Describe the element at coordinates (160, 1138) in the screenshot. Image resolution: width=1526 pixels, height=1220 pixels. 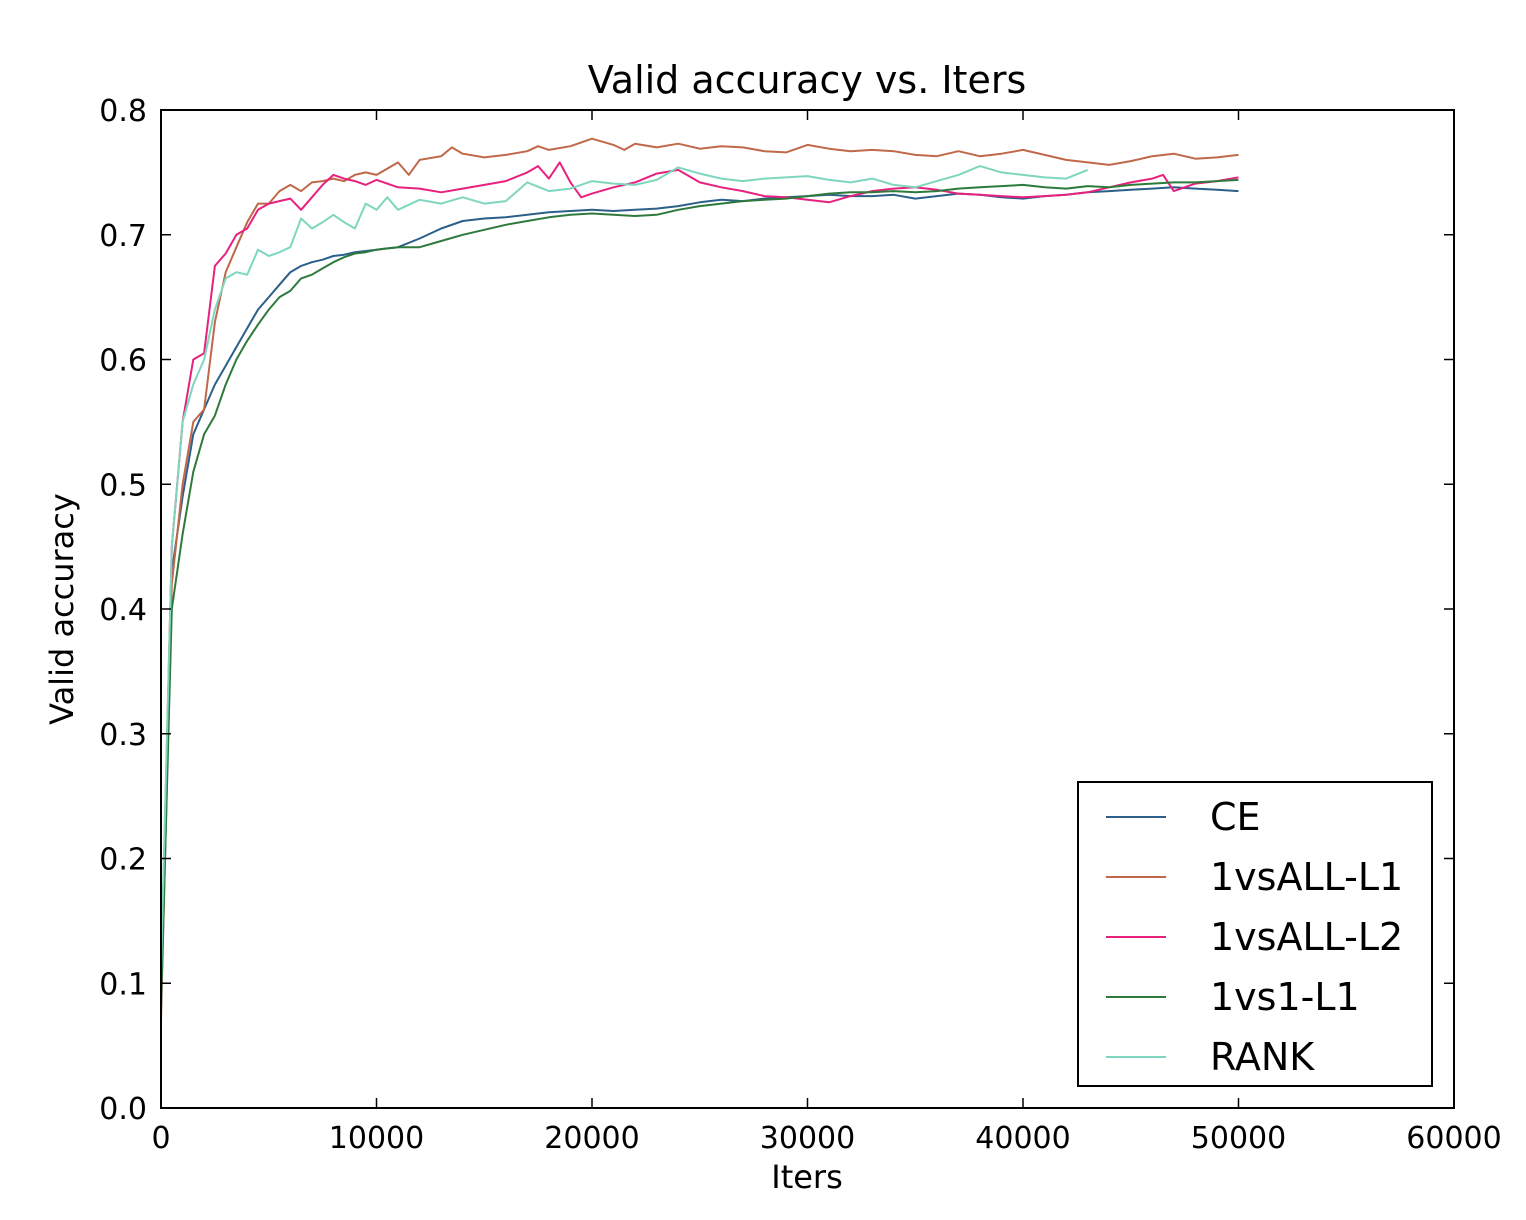
I see `x-tick-label: 0` at that location.